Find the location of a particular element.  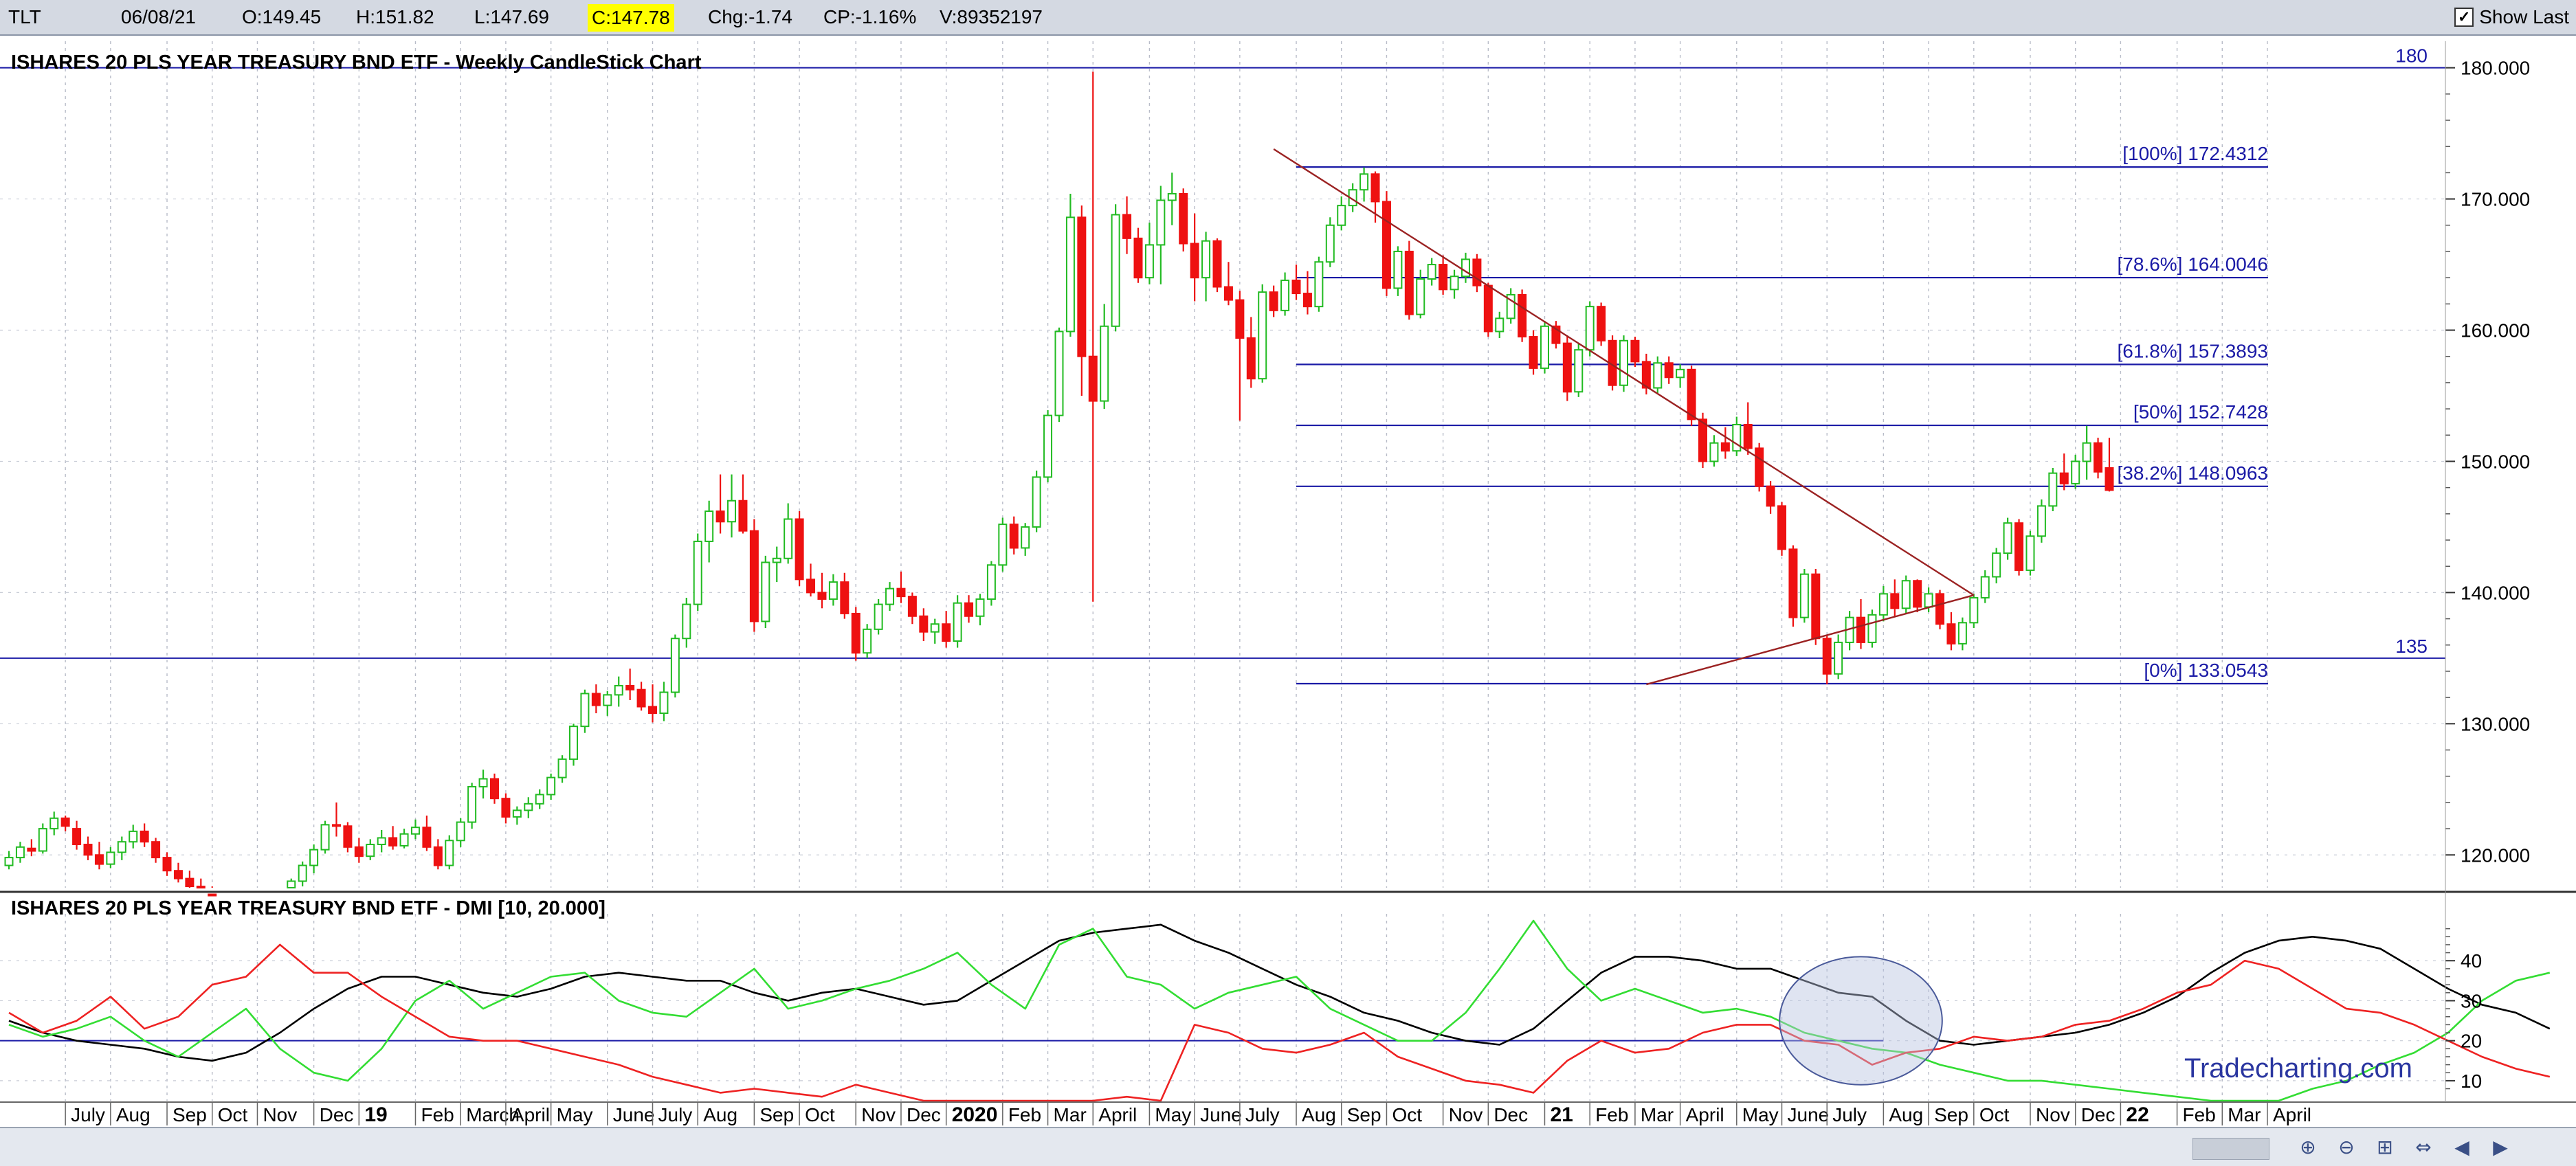

scroll-bar: ⊕ ⊖ ⊞ ⇔ ◀ ▶ is located at coordinates (1288, 1147).